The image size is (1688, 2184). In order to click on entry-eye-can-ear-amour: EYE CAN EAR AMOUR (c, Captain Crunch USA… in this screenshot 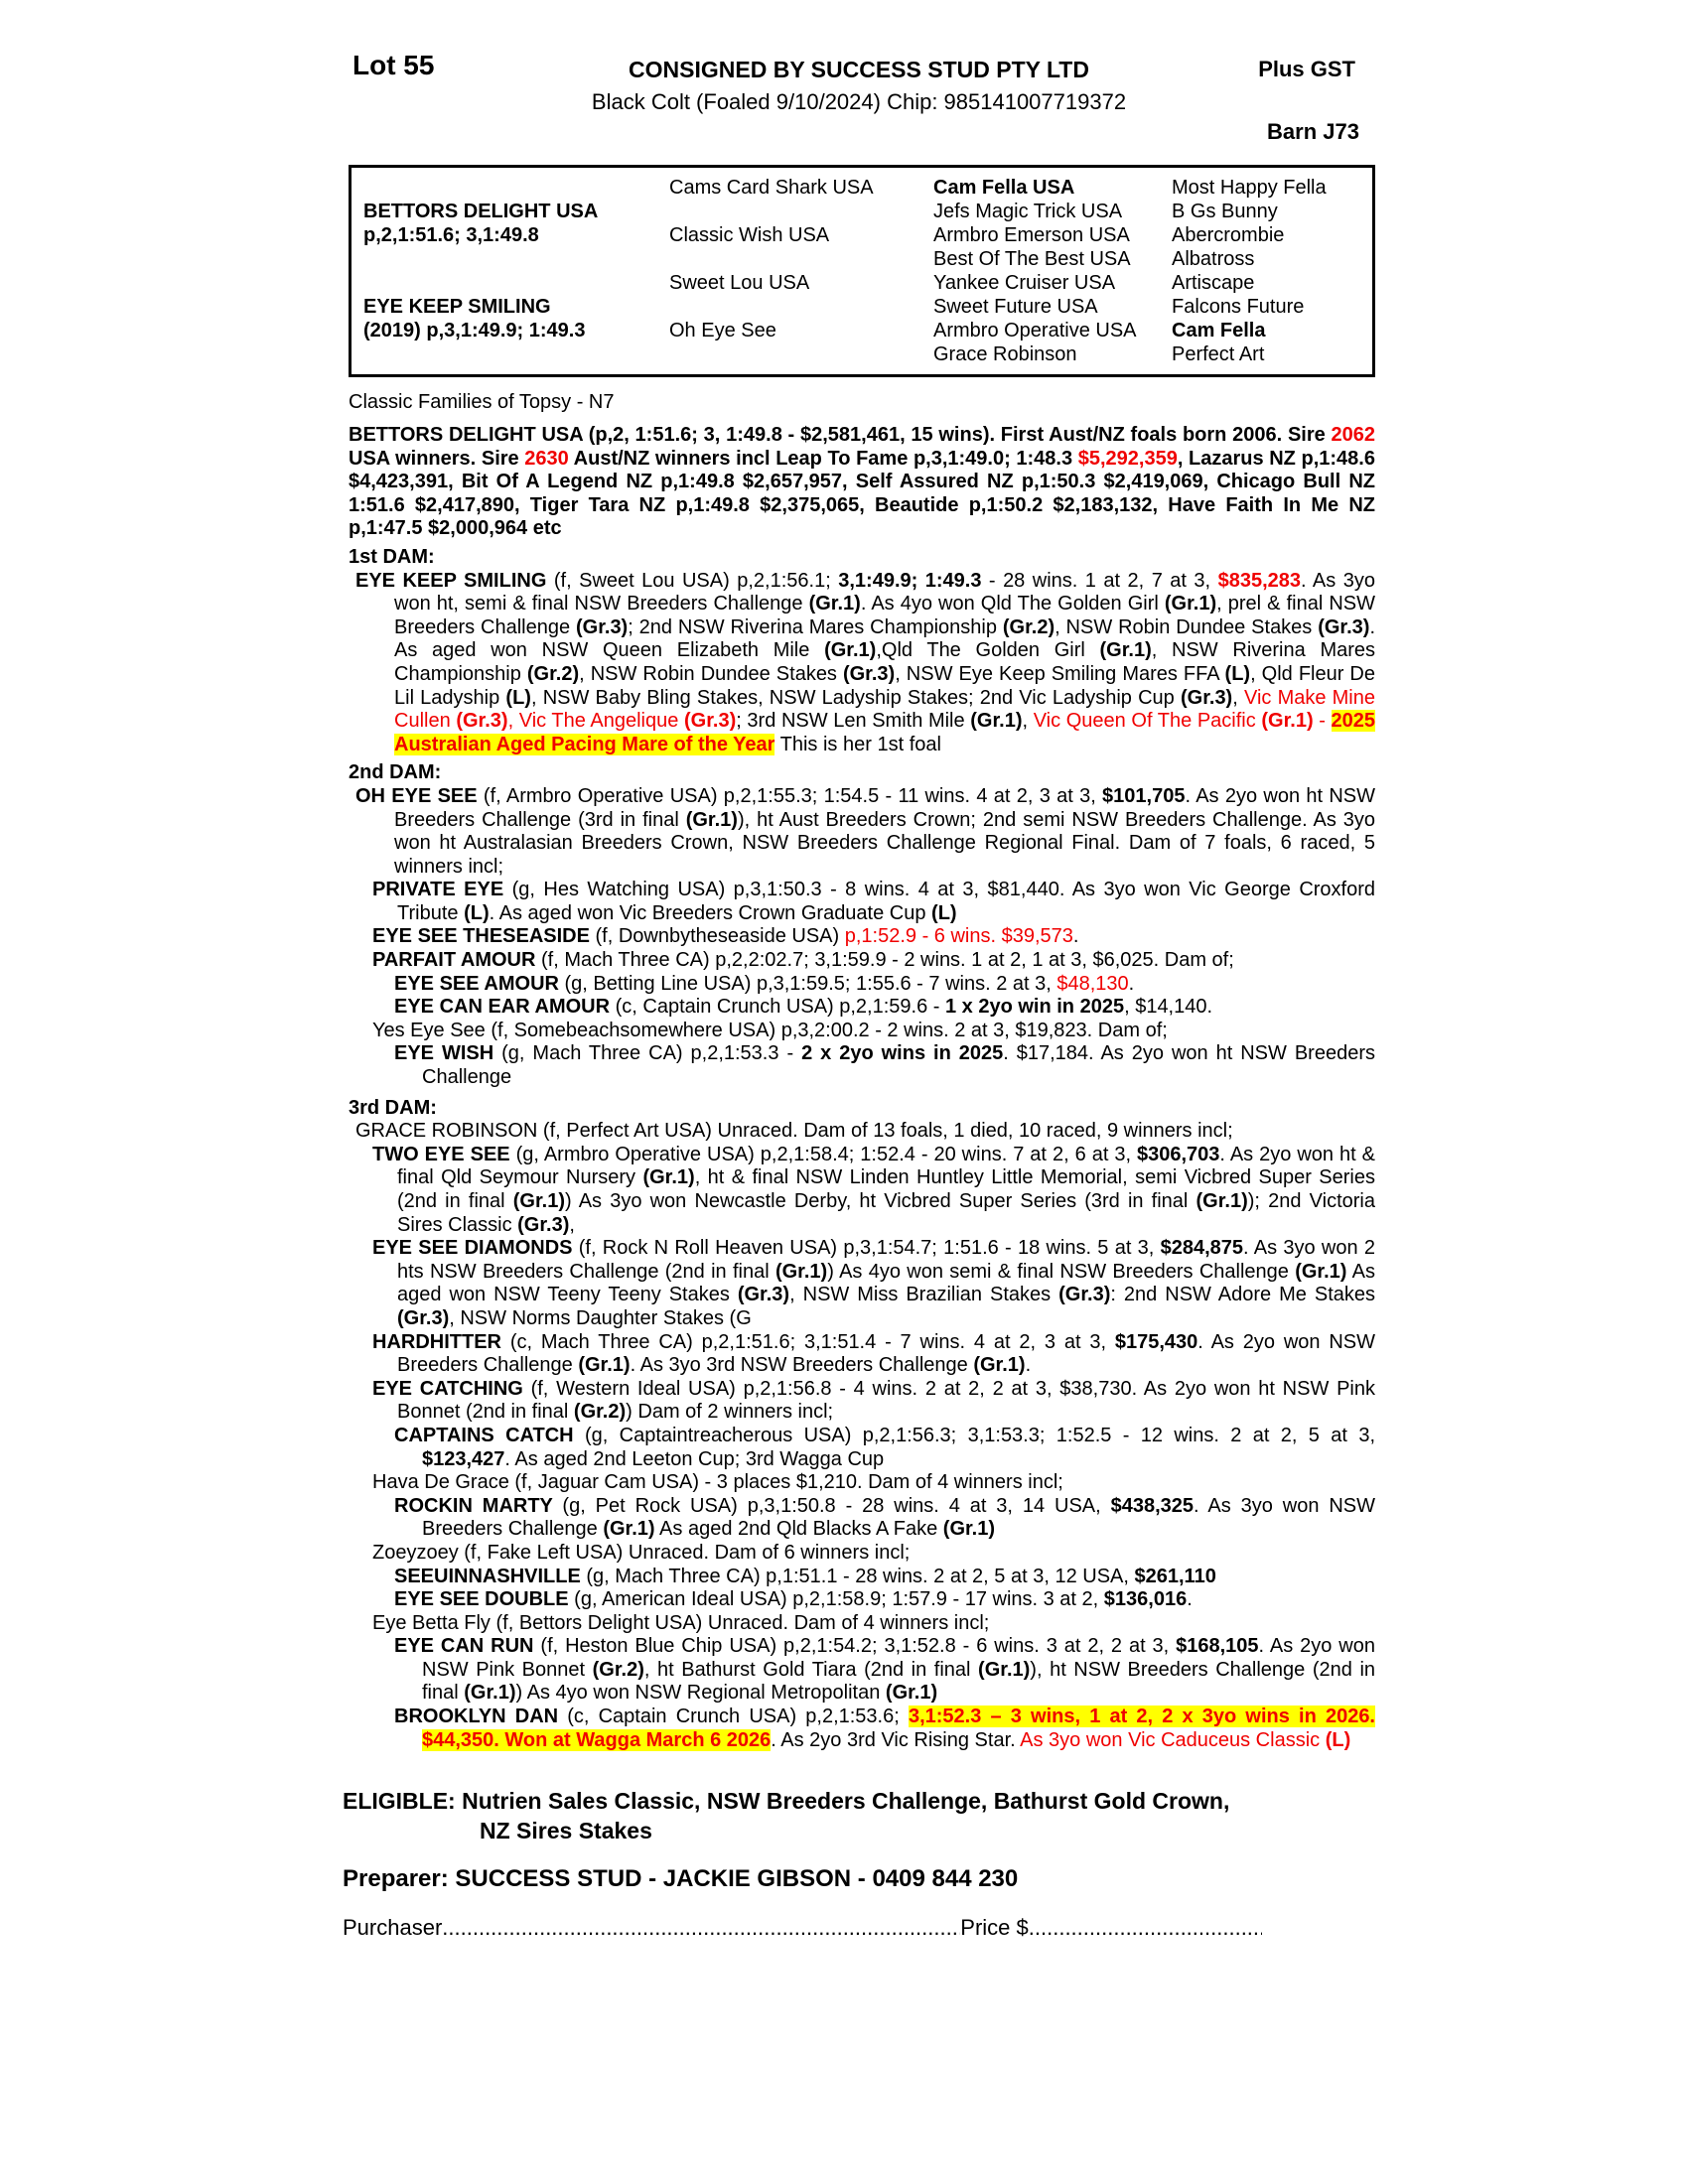, I will do `click(859, 1008)`.